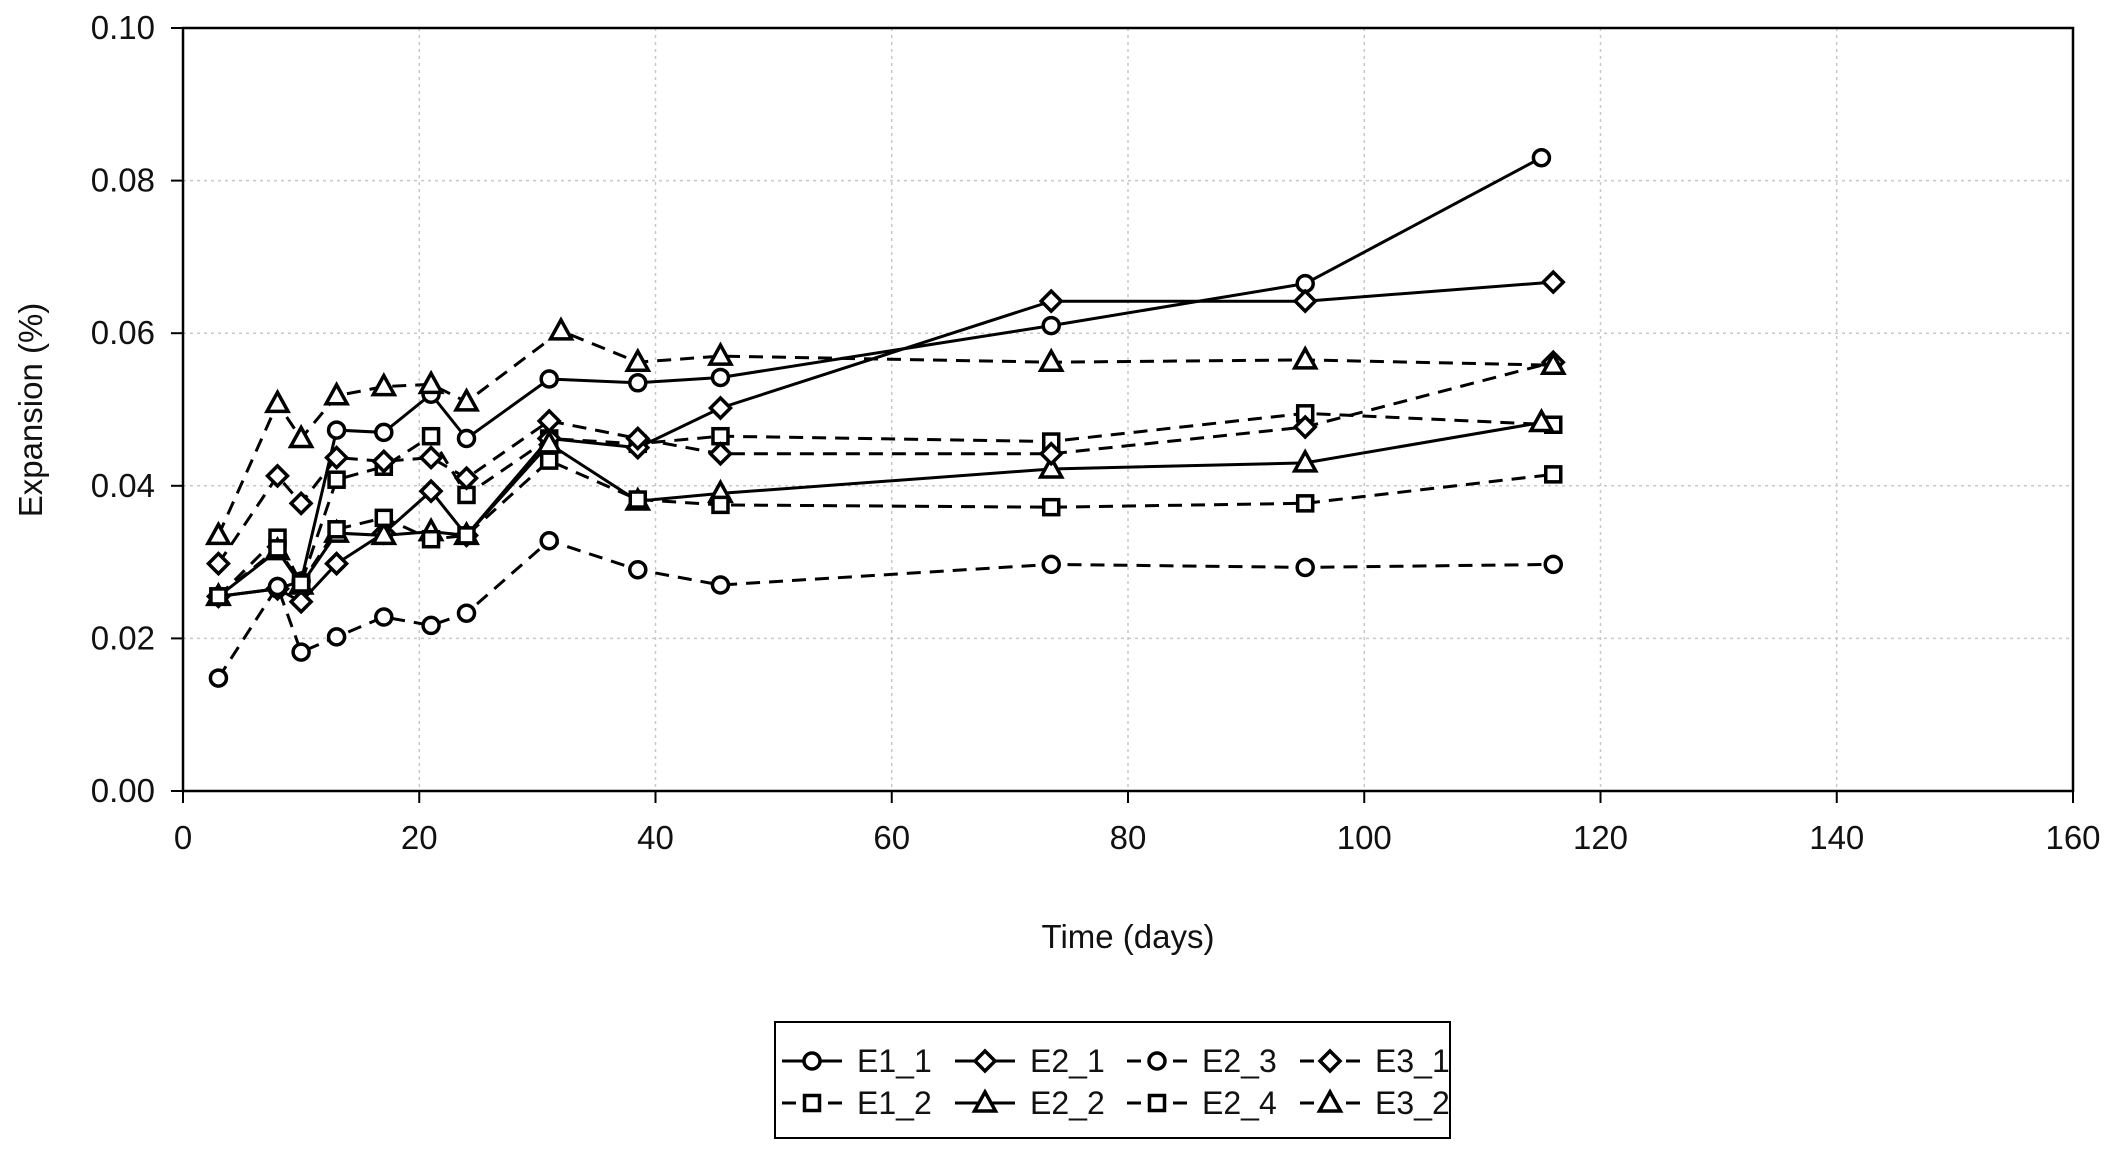  I want to click on x-tick-label: 100, so click(1364, 837).